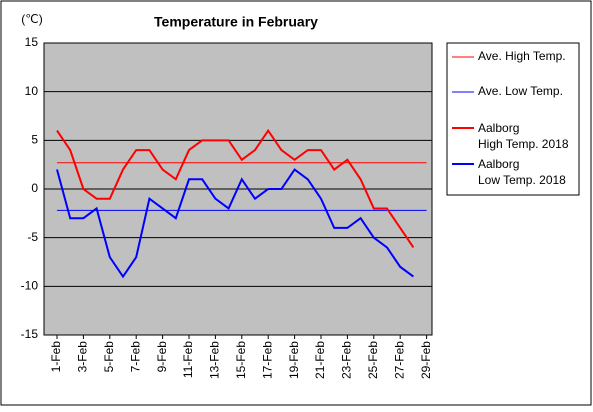  I want to click on y-axis-label: (℃), so click(31, 19).